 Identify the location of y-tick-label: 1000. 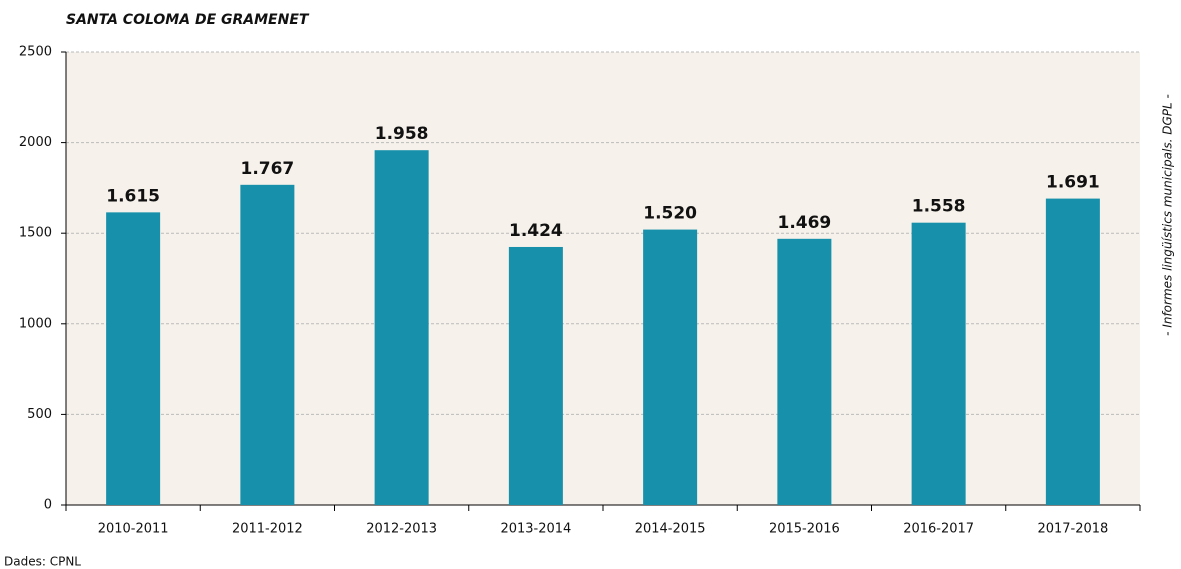
(35, 323).